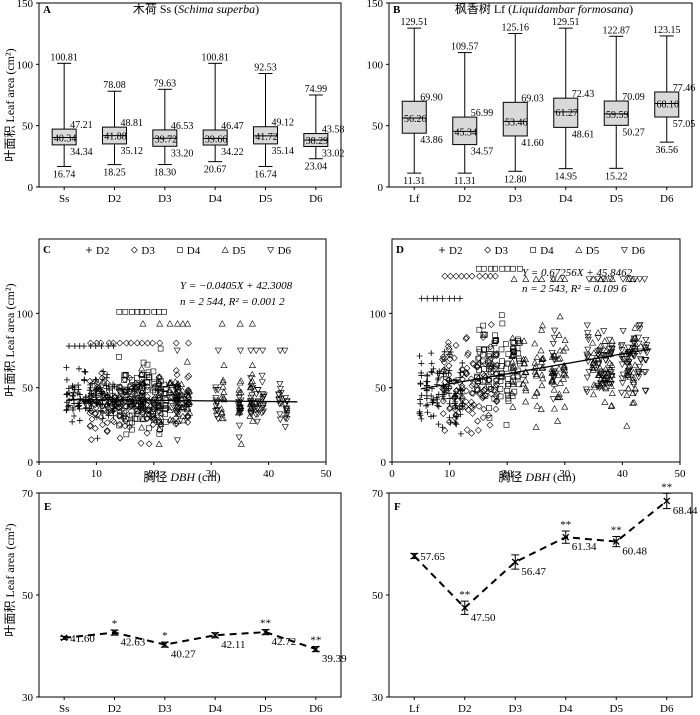 Image resolution: width=700 pixels, height=715 pixels. I want to click on panel-c-xtick-label-0: 0, so click(39, 474).